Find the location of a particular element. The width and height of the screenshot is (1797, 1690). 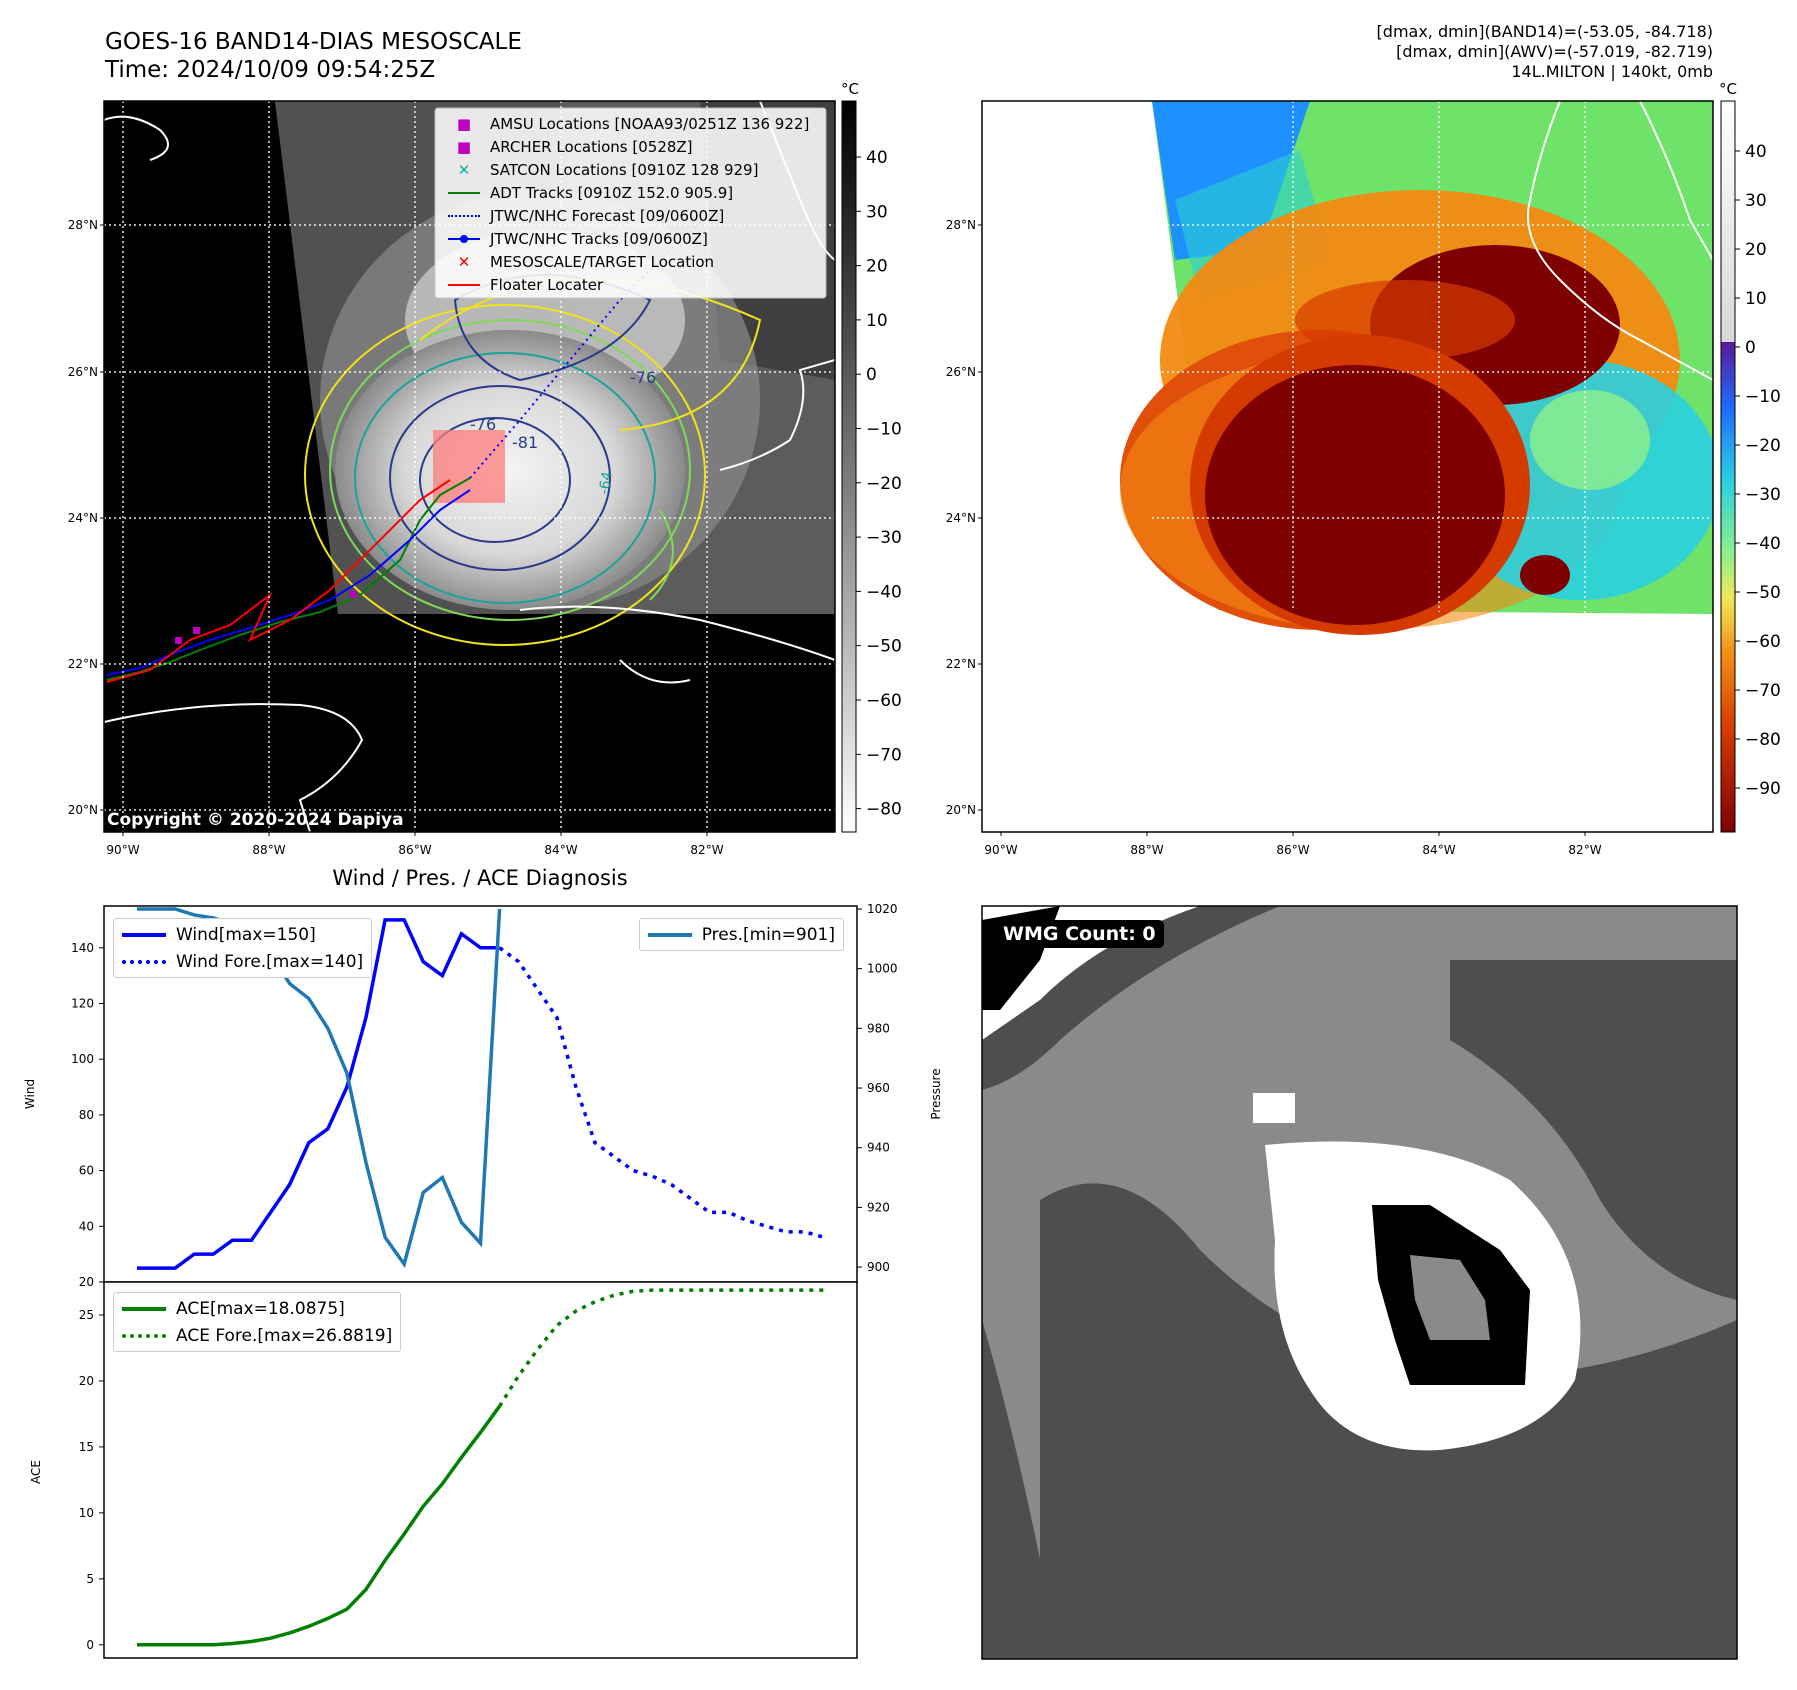

legend-entry: ✕ MESOSCALE/TARGET Location is located at coordinates (627, 261).